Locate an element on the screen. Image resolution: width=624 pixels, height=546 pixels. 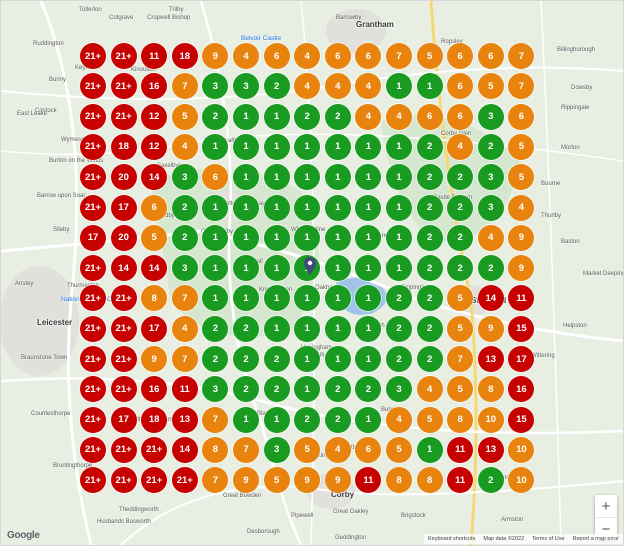
keyboard-shortcuts-link: Keyboard shortcuts is located at coordinates (451, 539).